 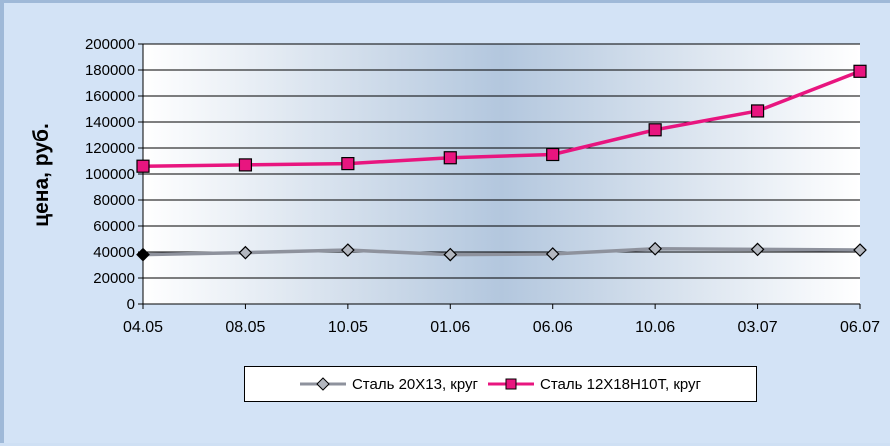 I want to click on y-tick-label-1: 20000, so click(x=114, y=278).